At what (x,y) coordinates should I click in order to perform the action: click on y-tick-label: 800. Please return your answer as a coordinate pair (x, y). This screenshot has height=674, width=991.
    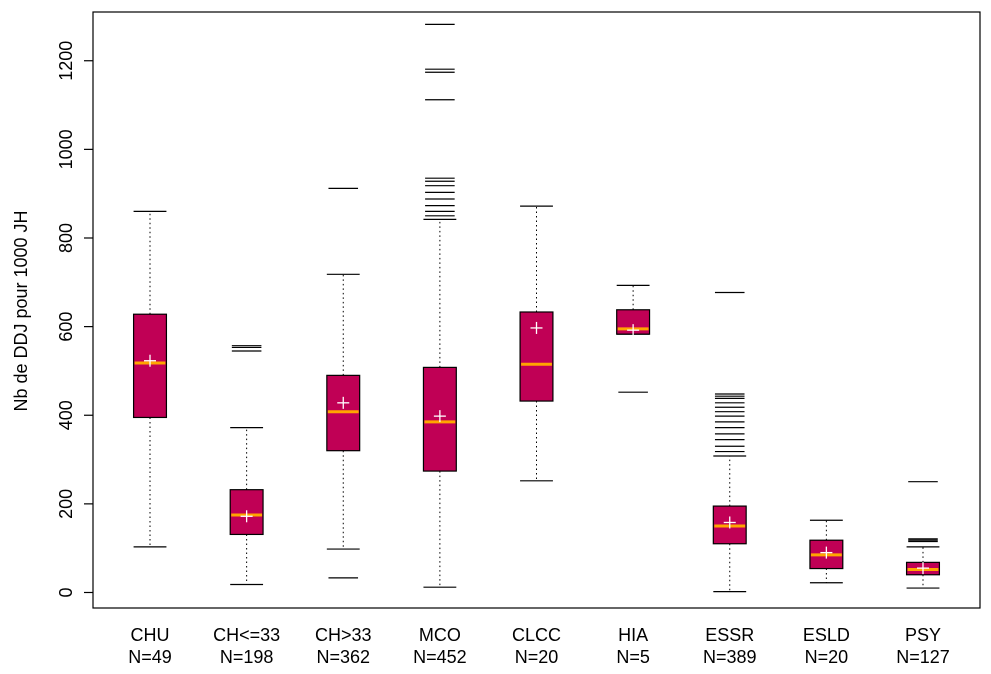
    Looking at the image, I should click on (66, 238).